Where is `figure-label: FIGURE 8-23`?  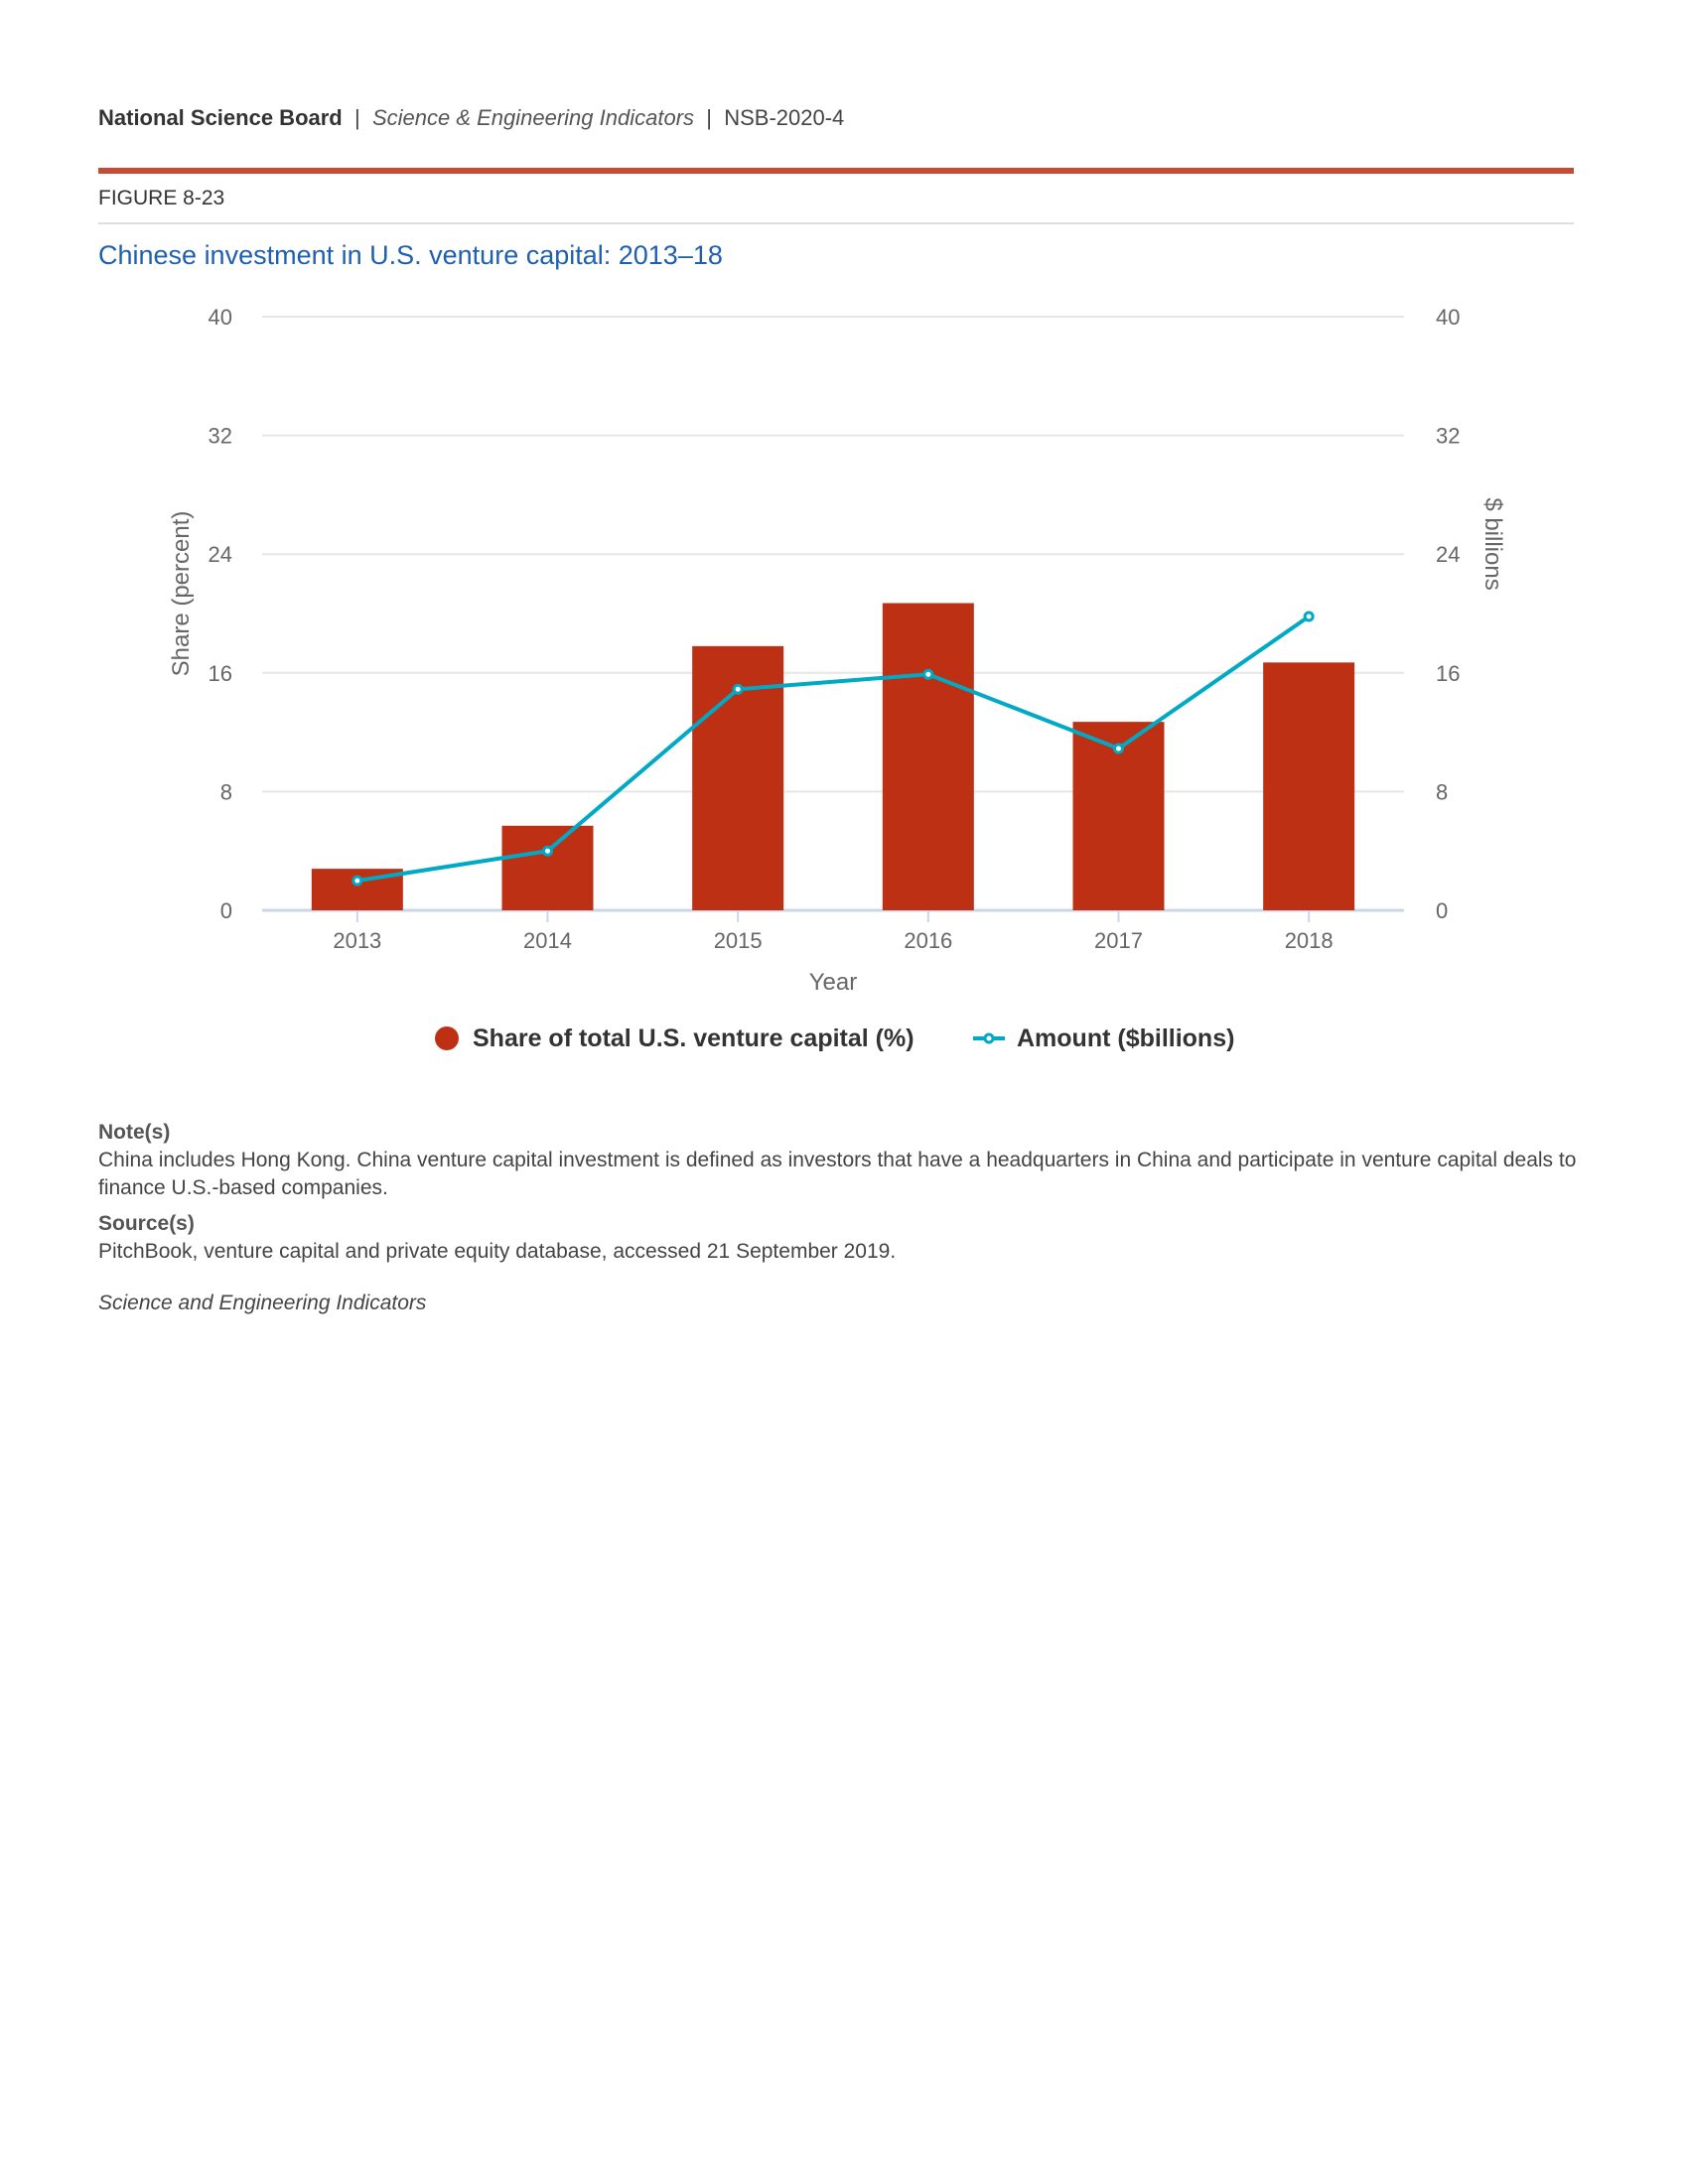
figure-label: FIGURE 8-23 is located at coordinates (161, 198).